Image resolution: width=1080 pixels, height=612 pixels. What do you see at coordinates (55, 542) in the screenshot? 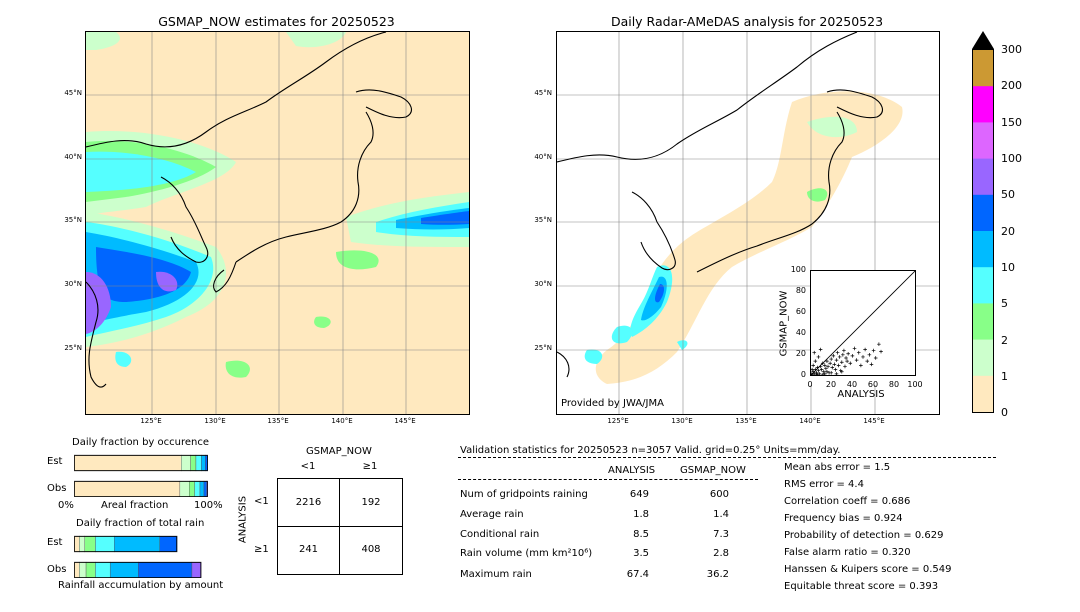
I see `total-rain-row-est: Est` at bounding box center [55, 542].